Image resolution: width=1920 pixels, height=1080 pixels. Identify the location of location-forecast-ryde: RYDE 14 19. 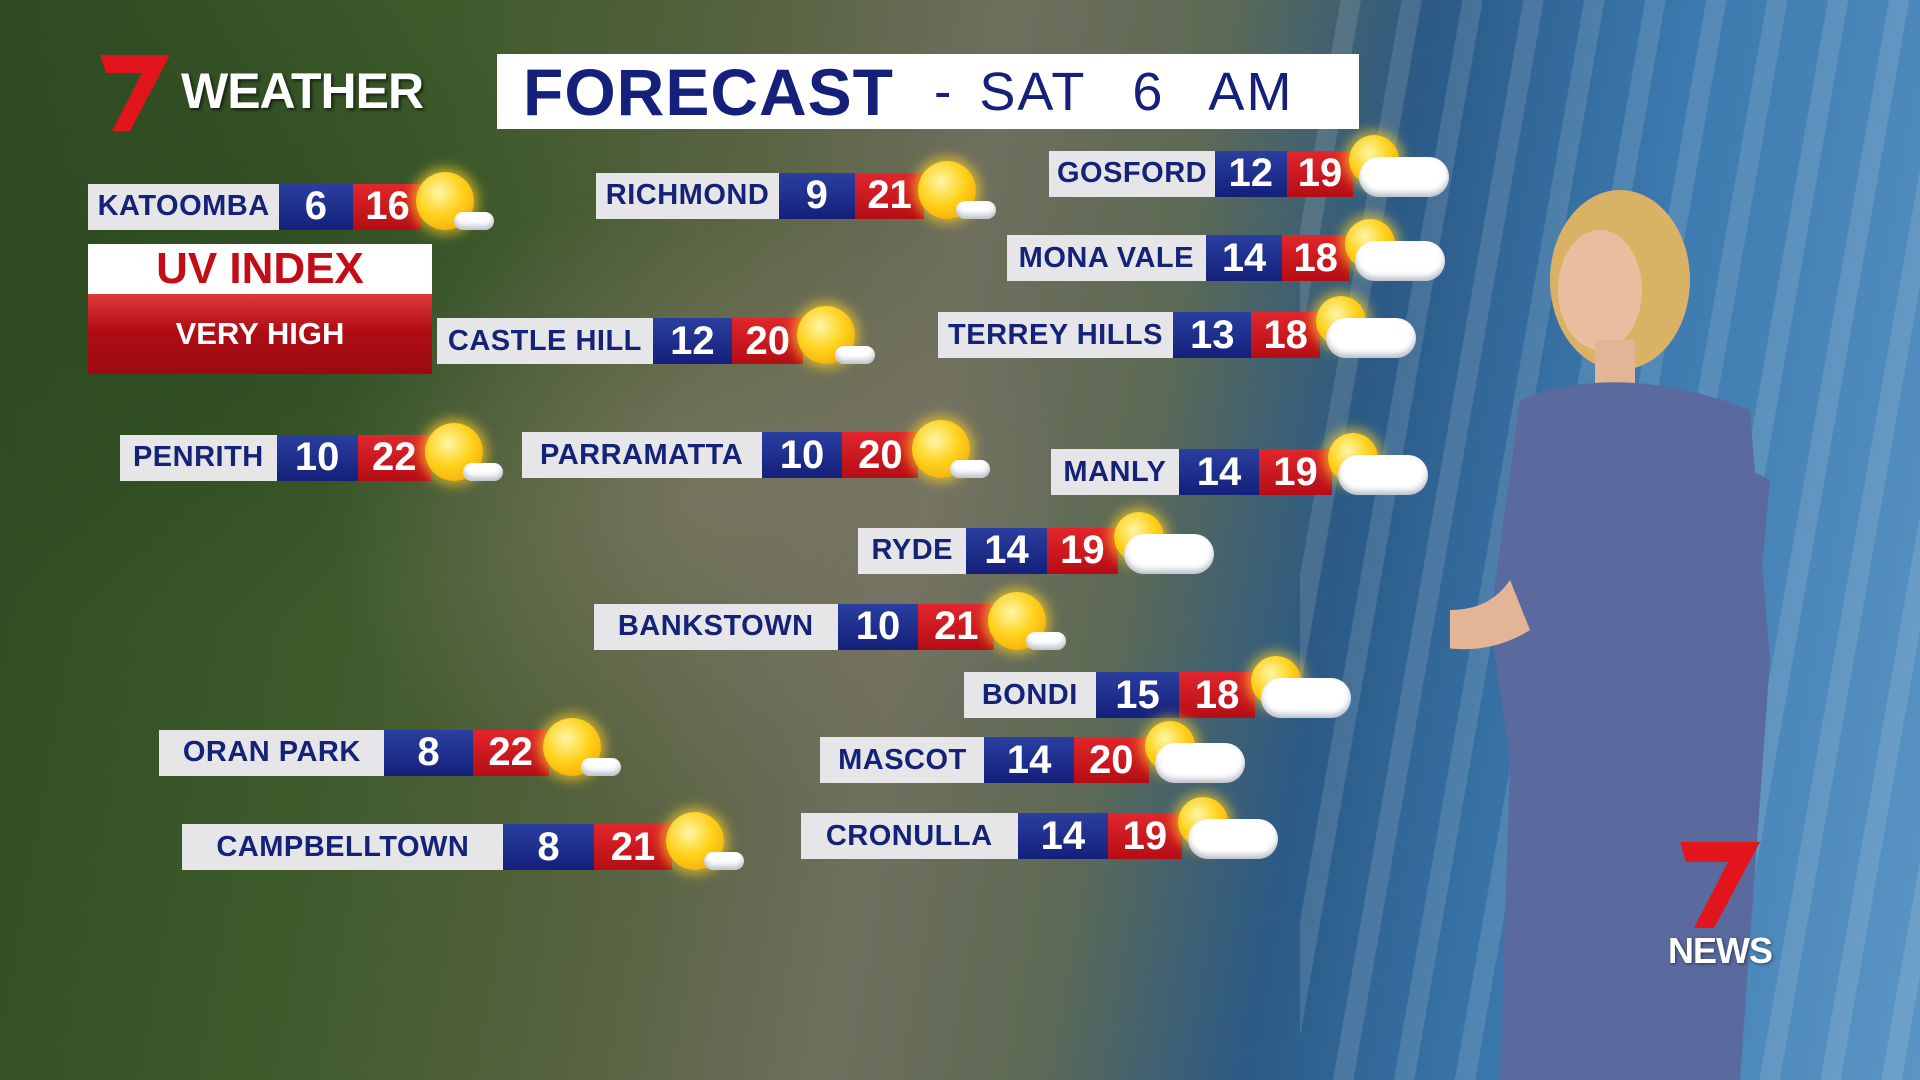
(1036, 542).